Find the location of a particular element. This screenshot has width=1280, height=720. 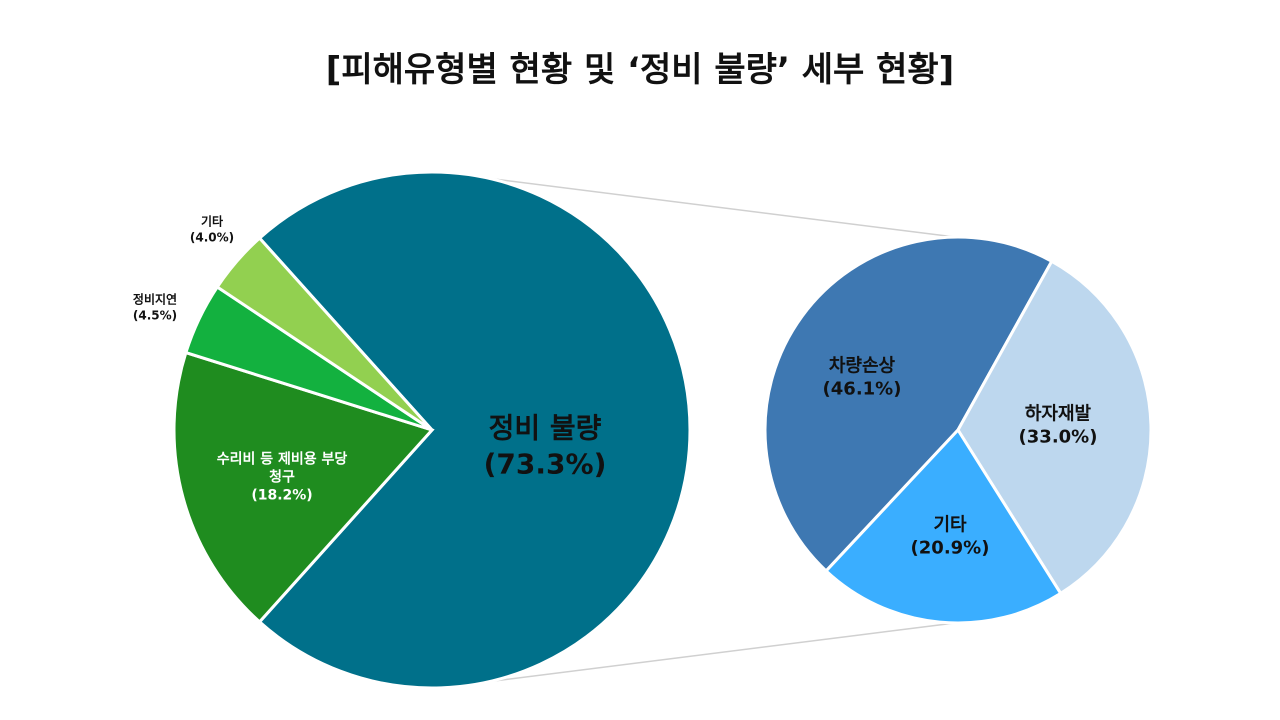

slice-label: 기타 (4.0%) is located at coordinates (212, 229).